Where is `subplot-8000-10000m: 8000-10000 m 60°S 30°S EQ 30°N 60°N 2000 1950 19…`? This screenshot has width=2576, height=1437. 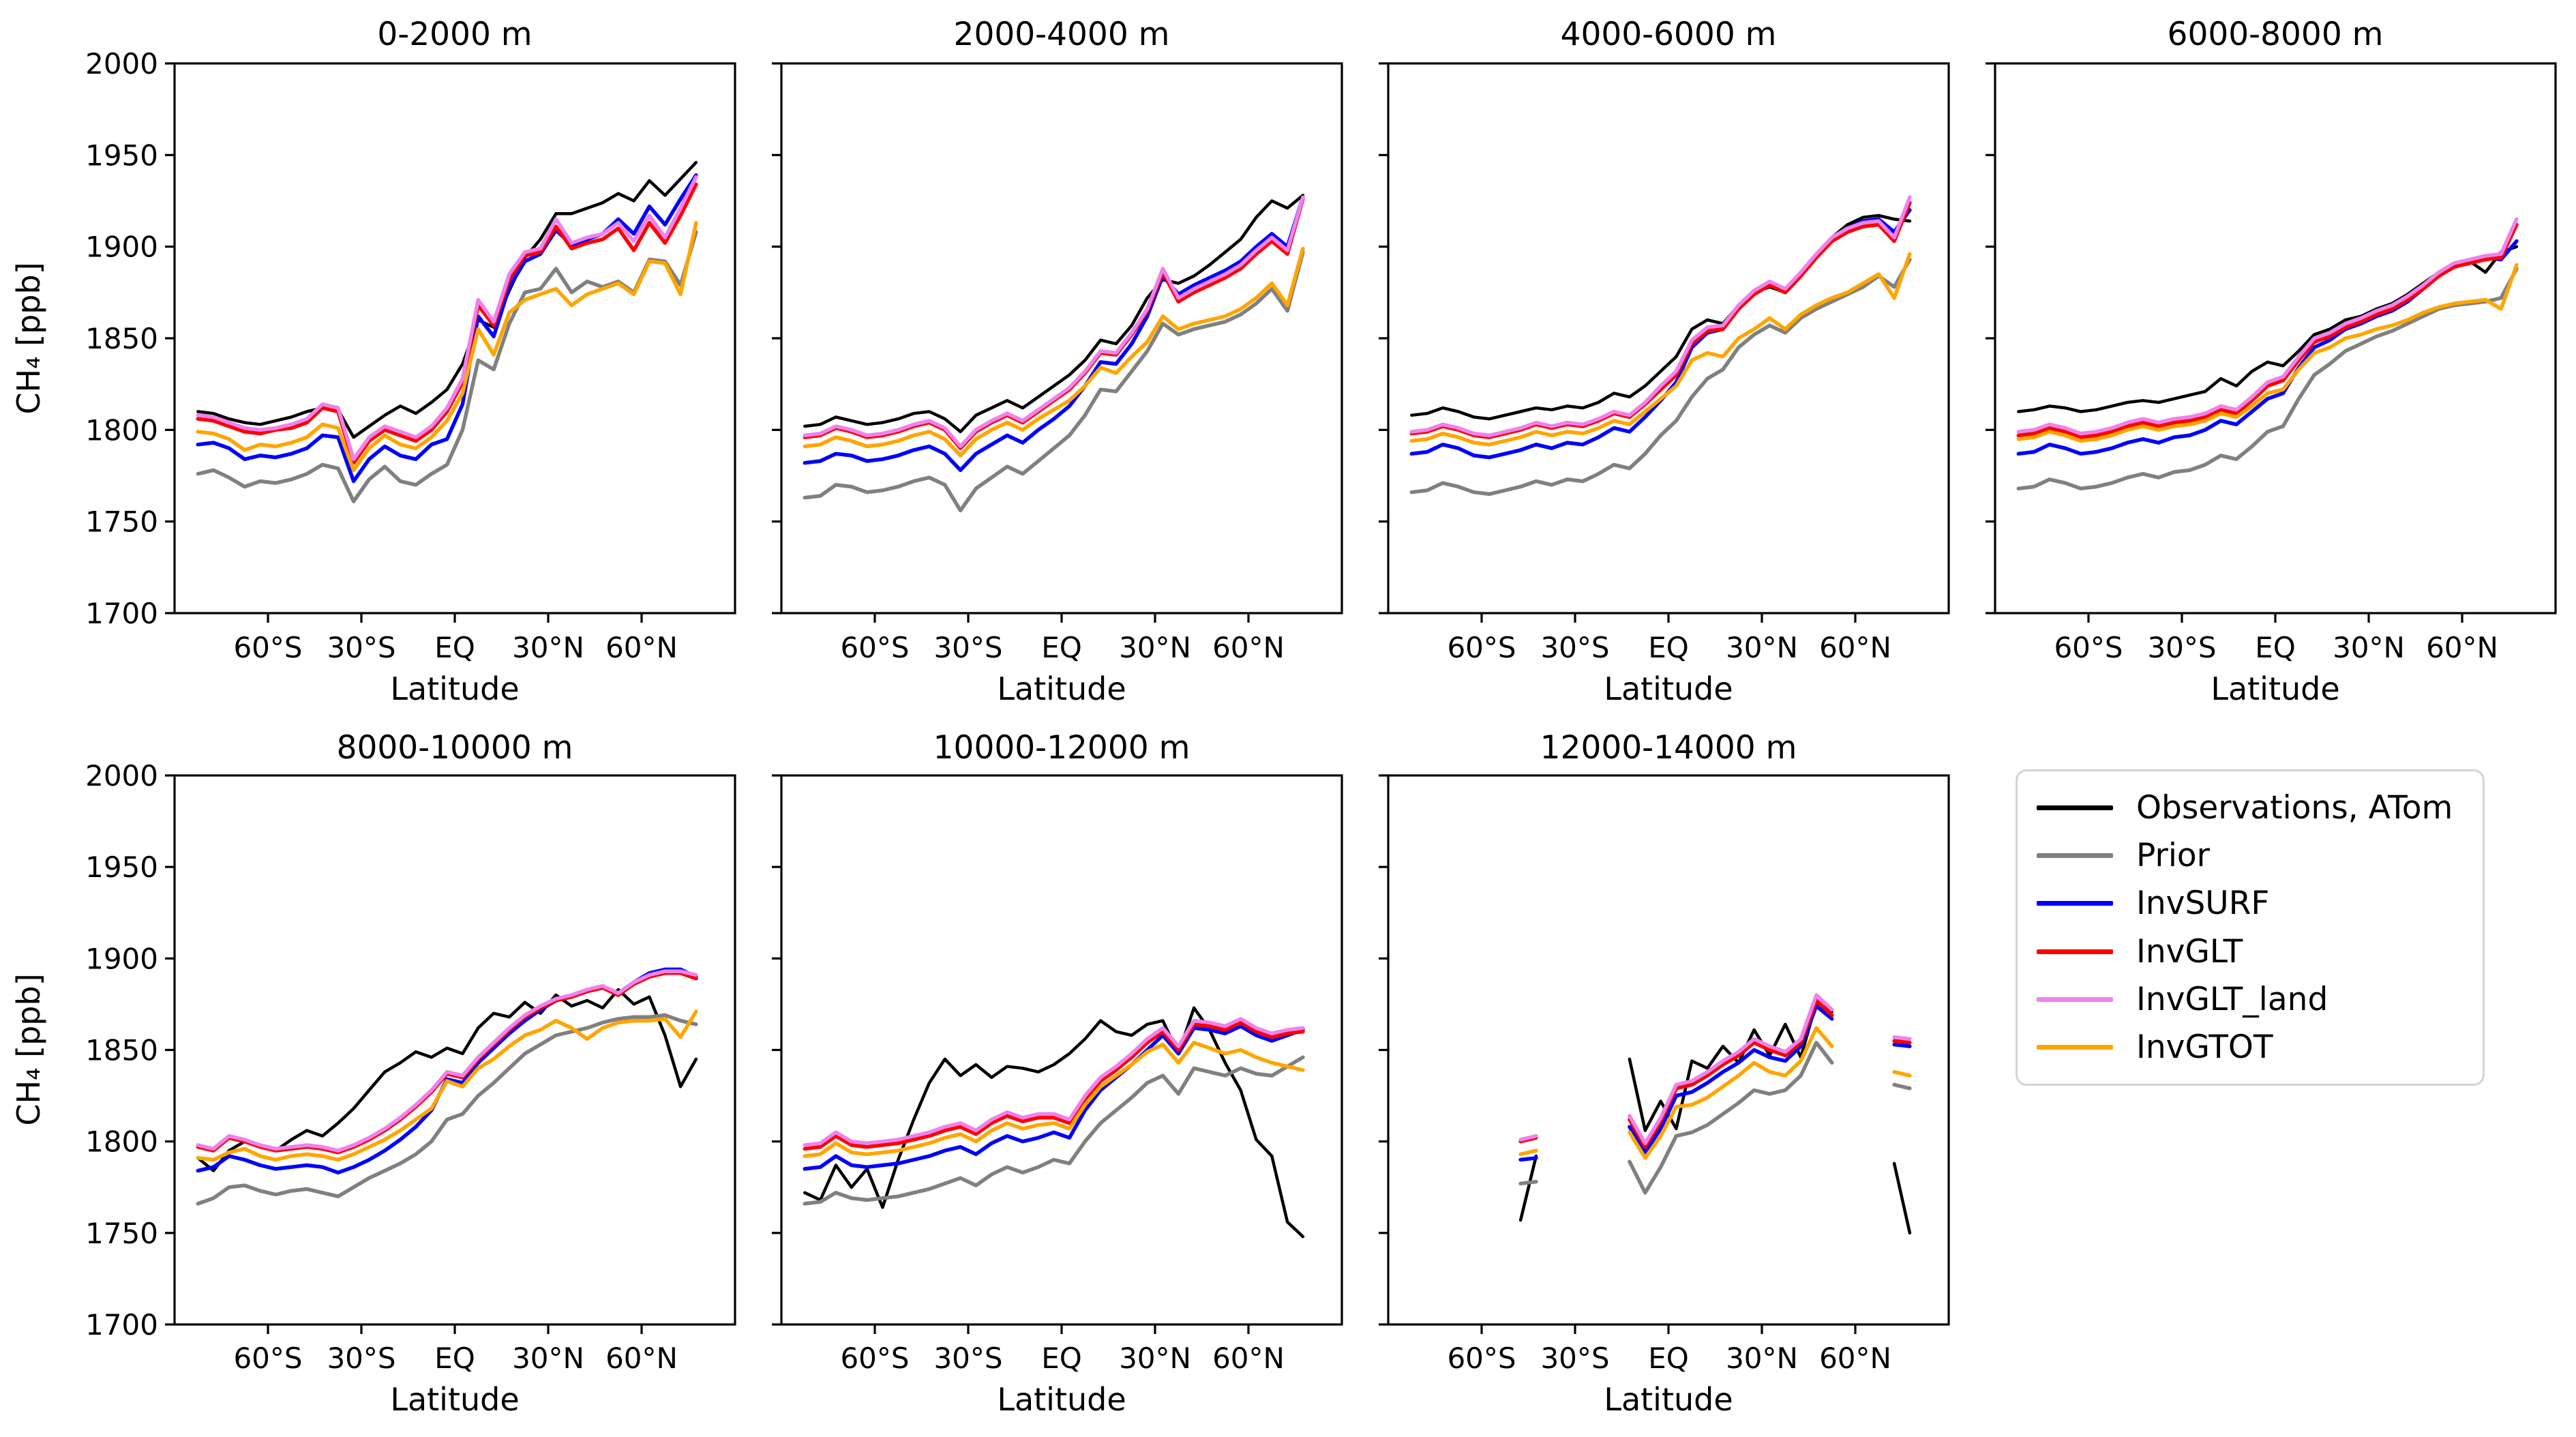 subplot-8000-10000m: 8000-10000 m 60°S 30°S EQ 30°N 60°N 2000 1950 19… is located at coordinates (373, 1073).